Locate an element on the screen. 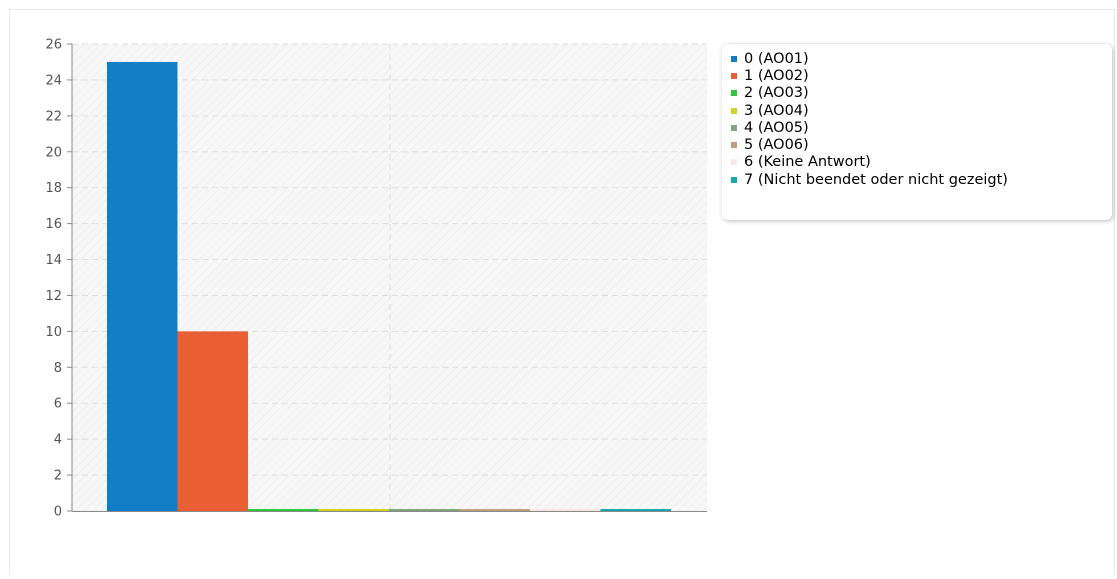 Image resolution: width=1117 pixels, height=579 pixels. y-tick-label: 14 is located at coordinates (53, 260).